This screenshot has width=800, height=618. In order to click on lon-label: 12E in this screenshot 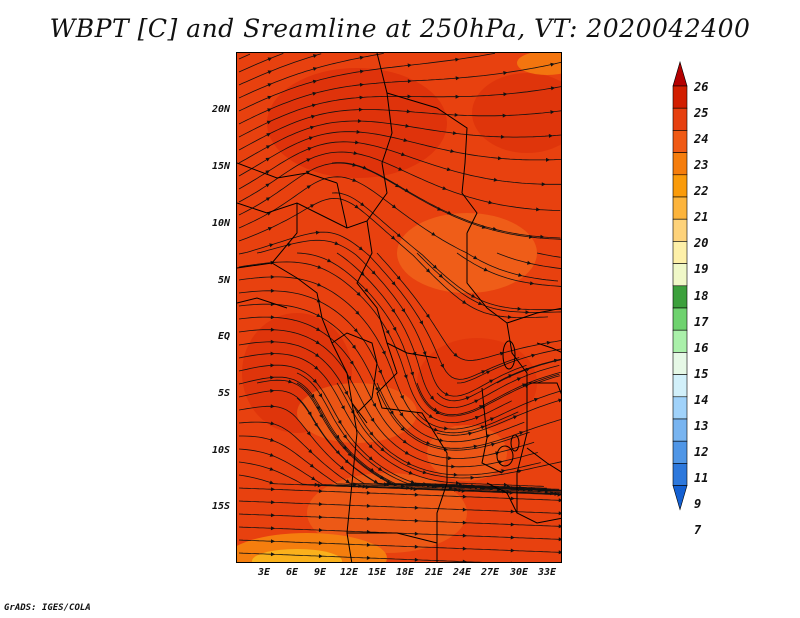, I will do `click(349, 572)`.